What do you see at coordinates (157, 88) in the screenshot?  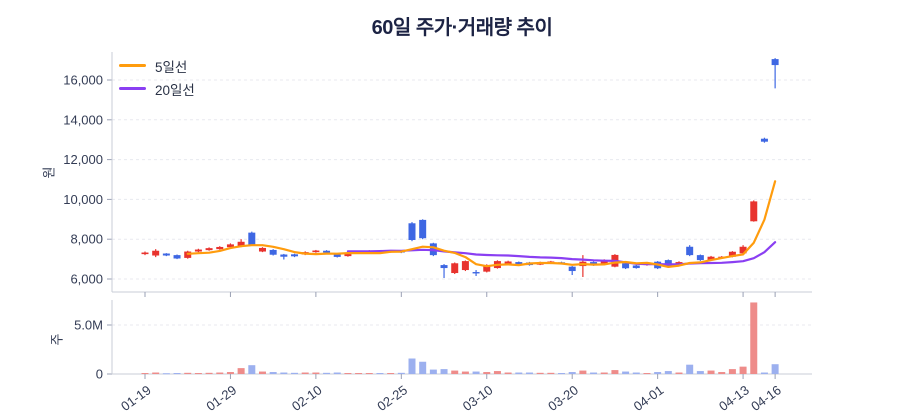 I see `legend-item-ma20: 20일선` at bounding box center [157, 88].